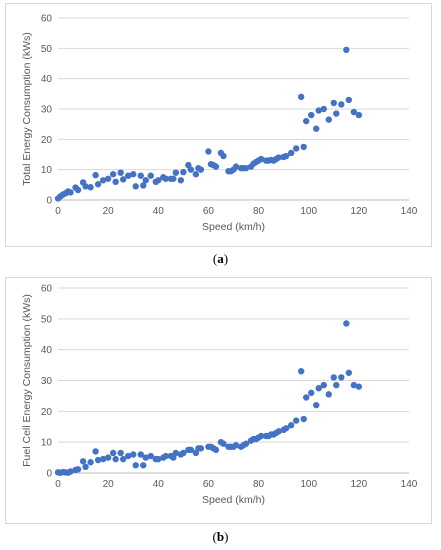 The height and width of the screenshot is (550, 441). Describe the element at coordinates (359, 484) in the screenshot. I see `x-tick-label: 120` at that location.